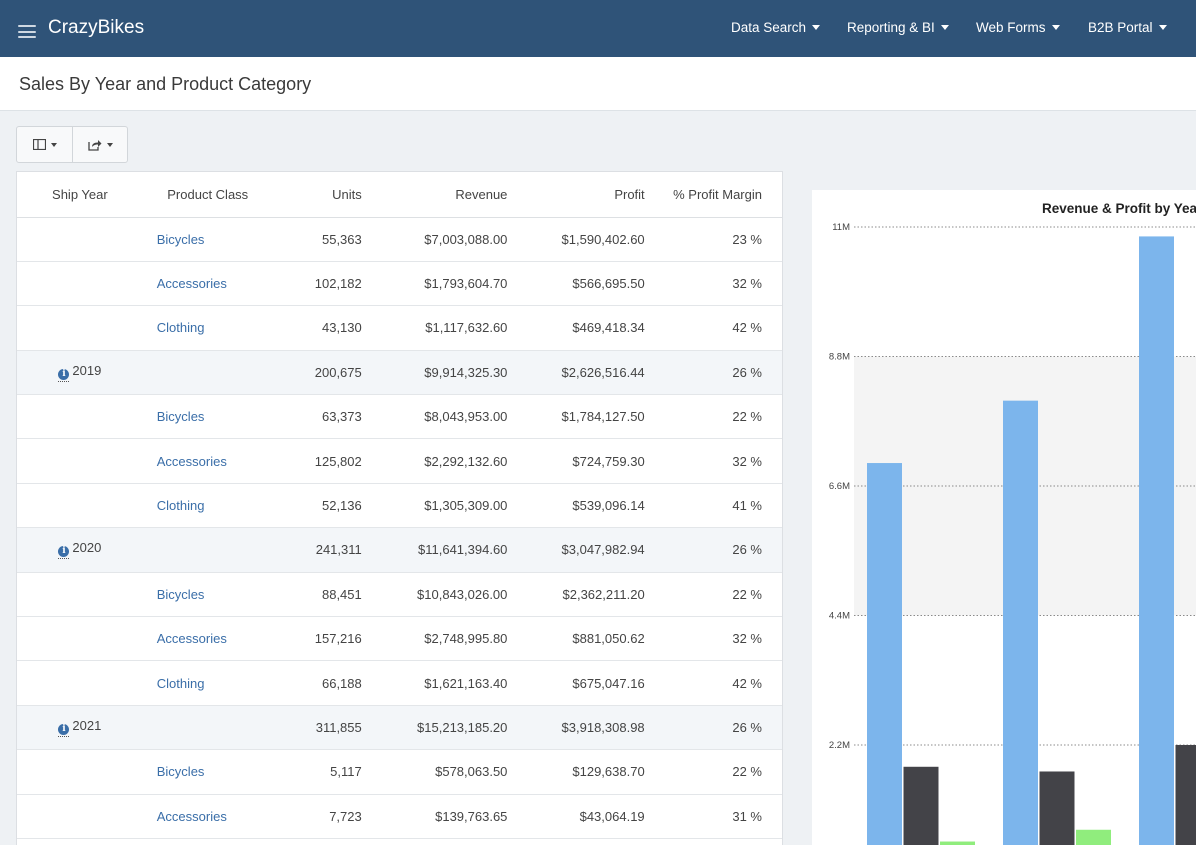  What do you see at coordinates (434, 639) in the screenshot?
I see `cell-revenue: $2,748,995.80` at bounding box center [434, 639].